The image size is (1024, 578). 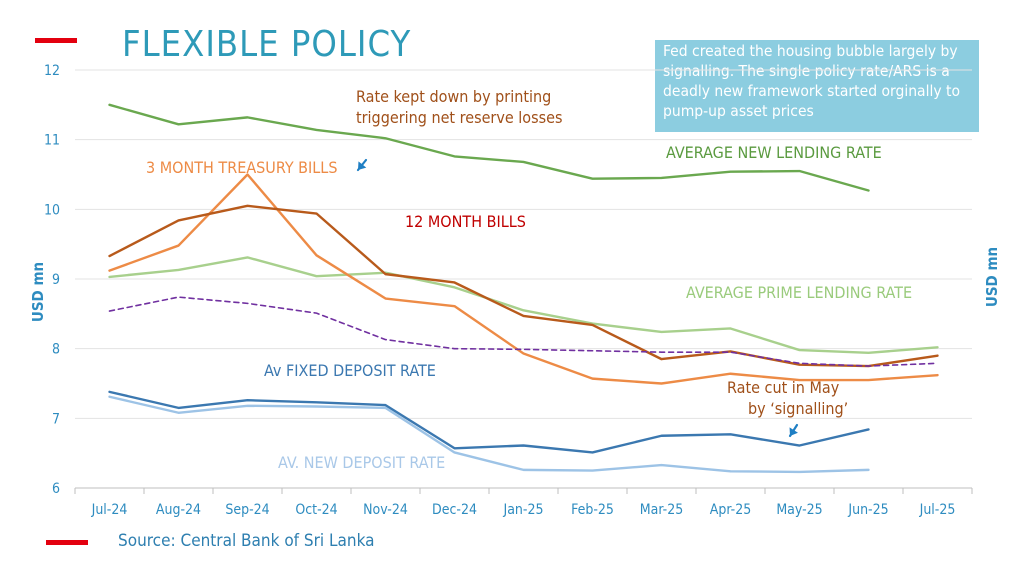 I want to click on series-line-avg-prime, so click(x=523, y=305).